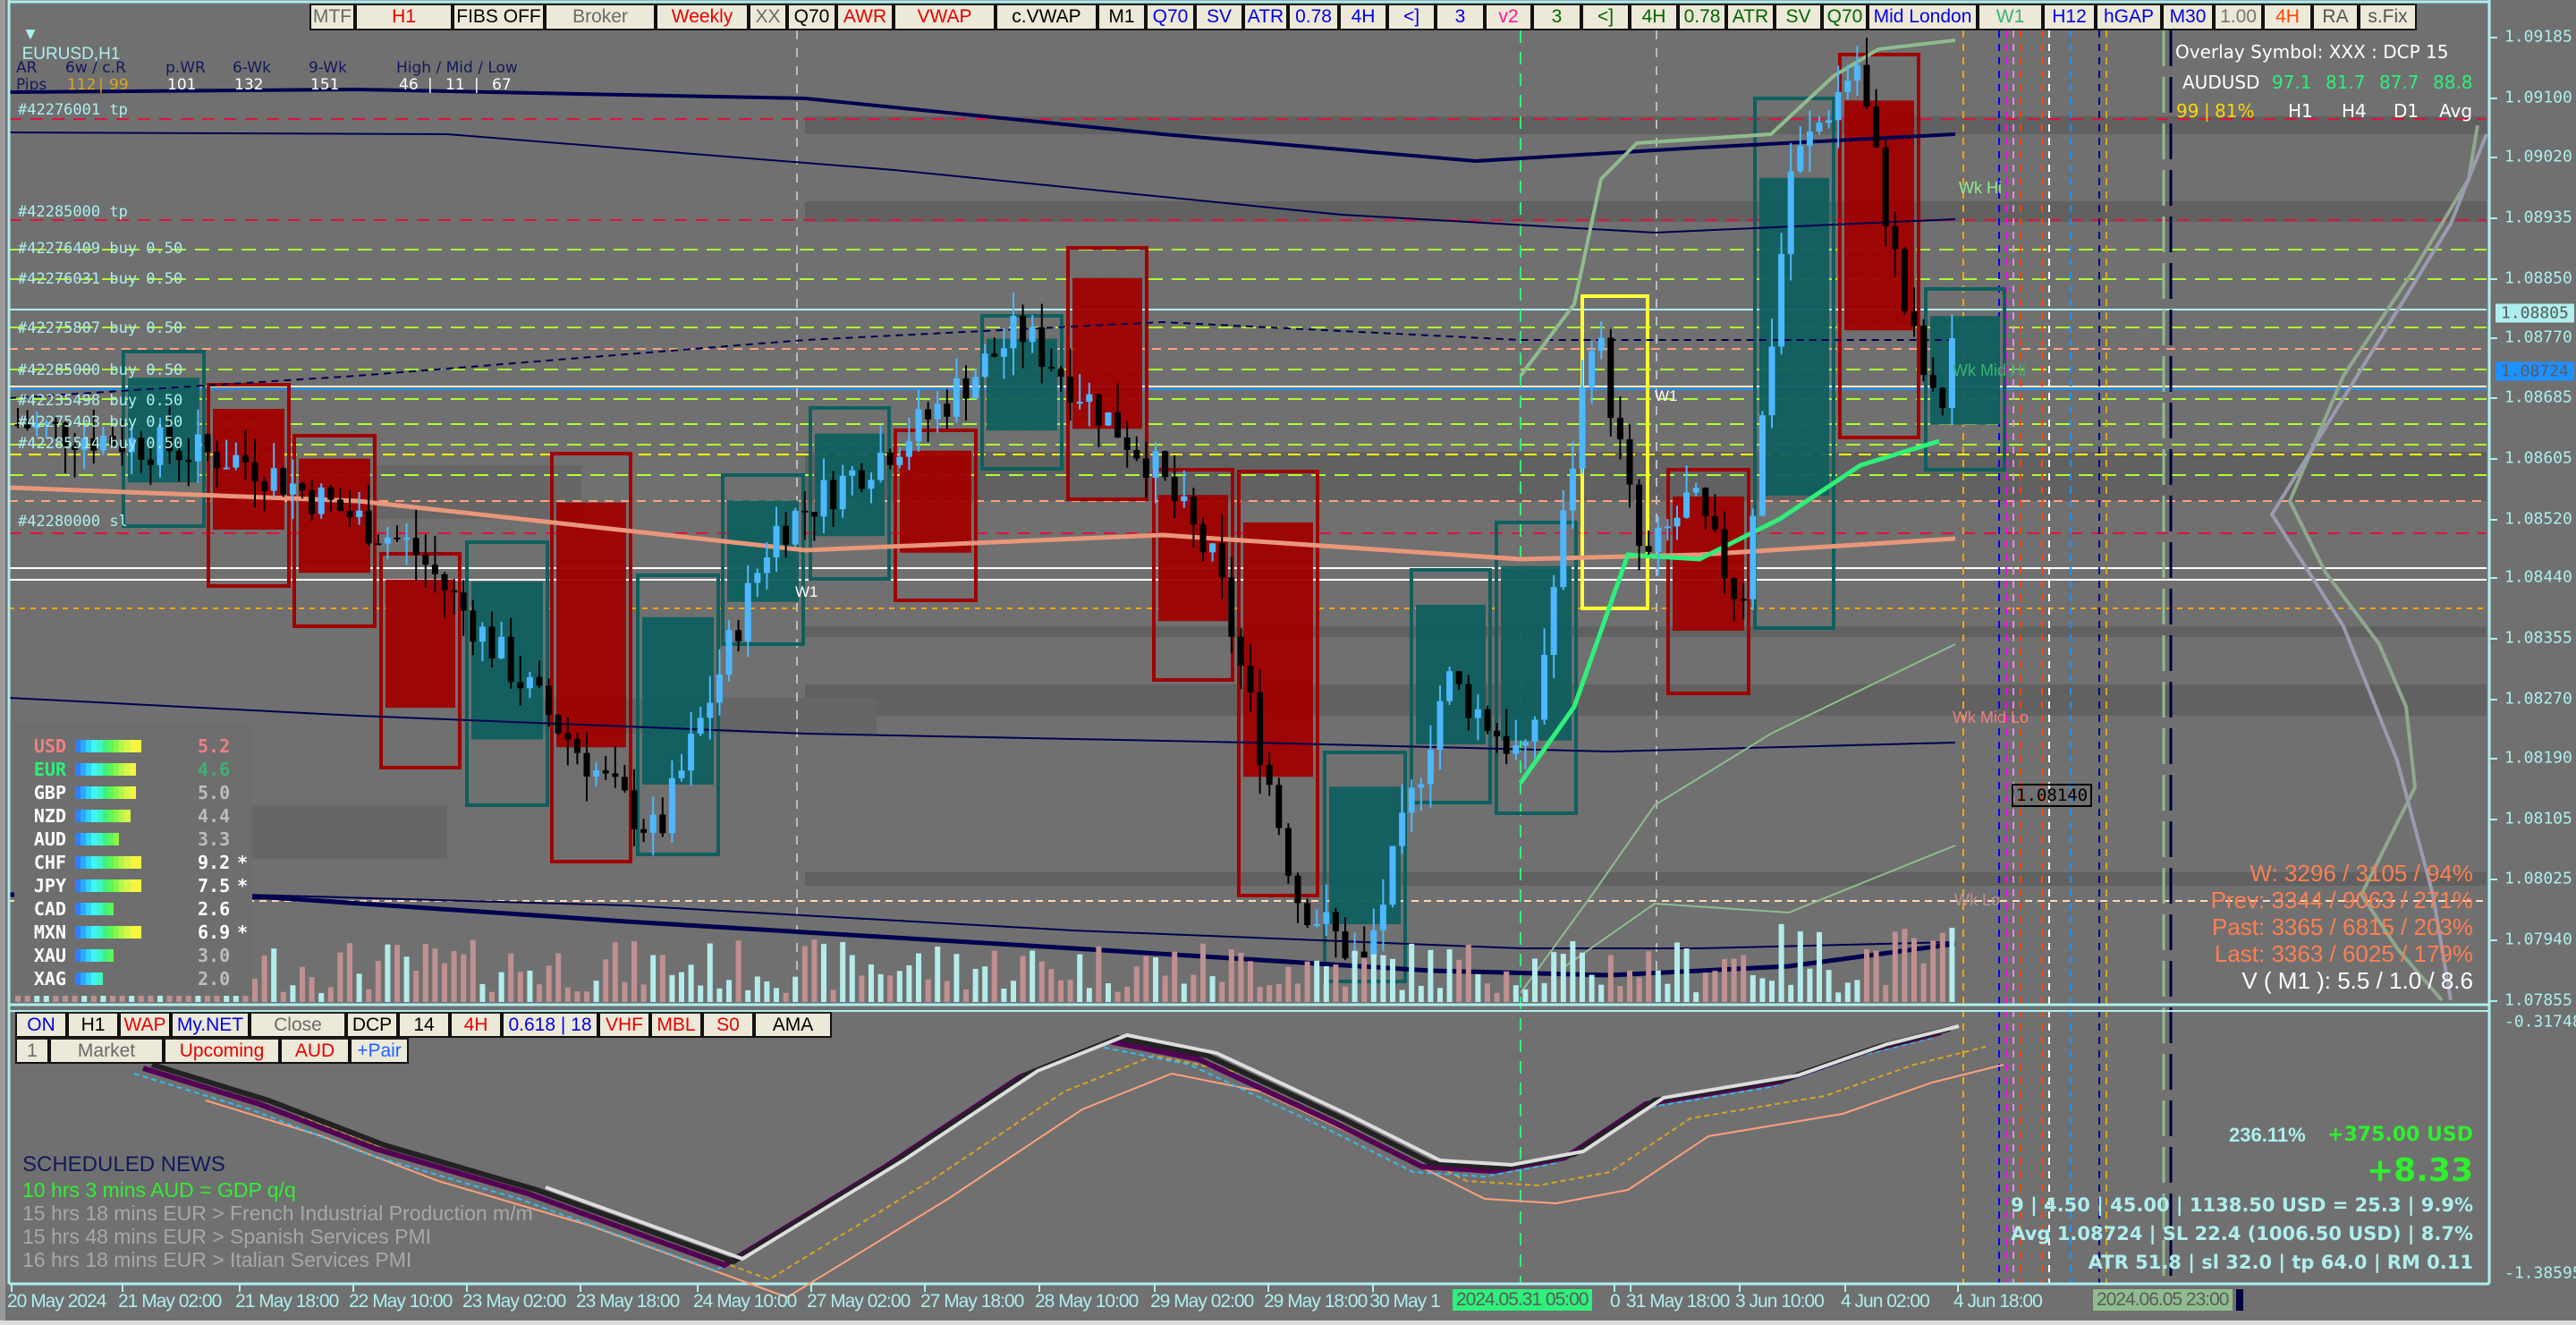 The height and width of the screenshot is (1325, 2576). I want to click on indicator-button-wap: WAP, so click(145, 1025).